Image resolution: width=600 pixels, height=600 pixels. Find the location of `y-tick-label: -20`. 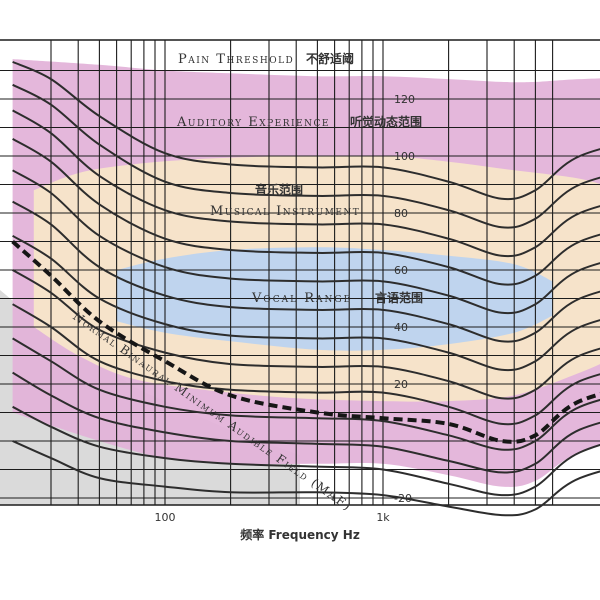

y-tick-label: -20 is located at coordinates (403, 498).